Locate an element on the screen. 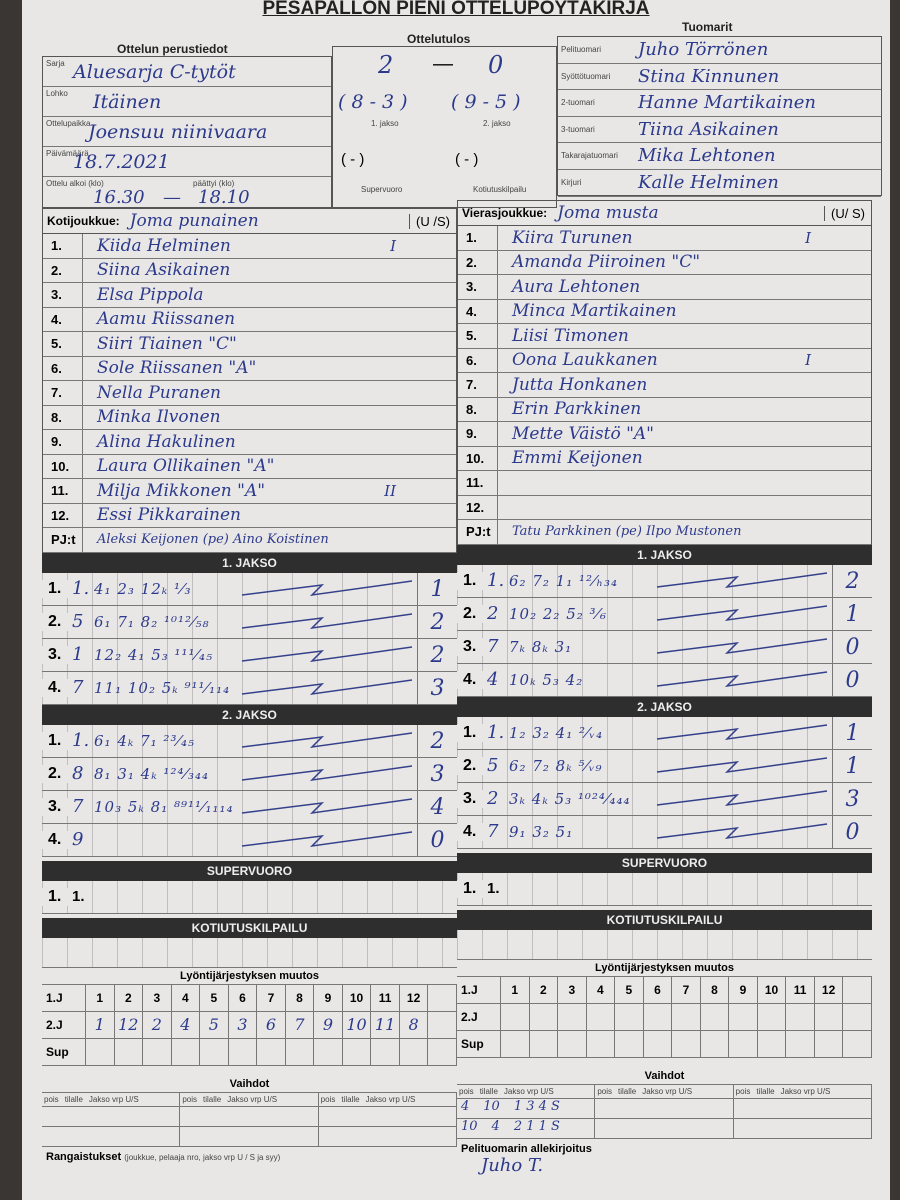 This screenshot has height=1200, width=900. super-result: ( - ) is located at coordinates (353, 159).